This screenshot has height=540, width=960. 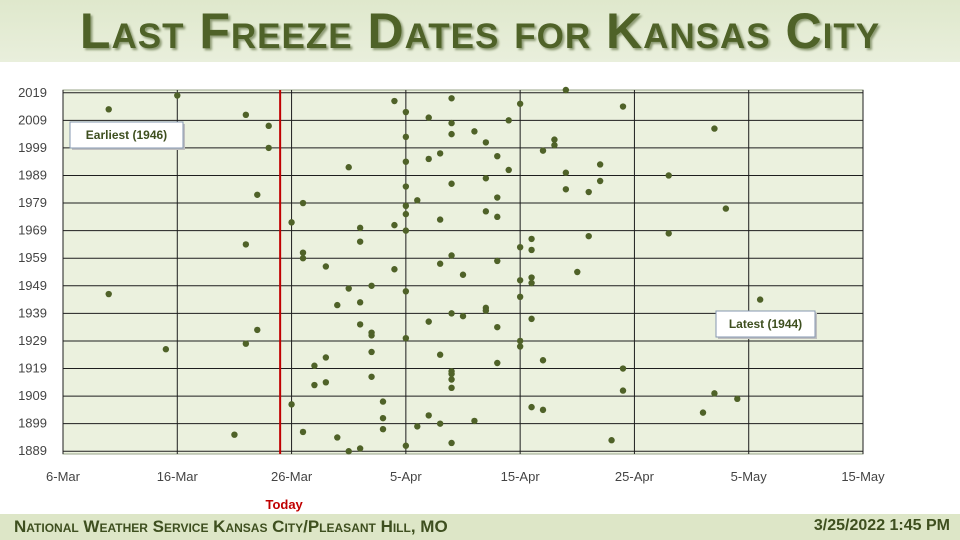 I want to click on annotation-label: Earliest (1946), so click(x=126, y=135).